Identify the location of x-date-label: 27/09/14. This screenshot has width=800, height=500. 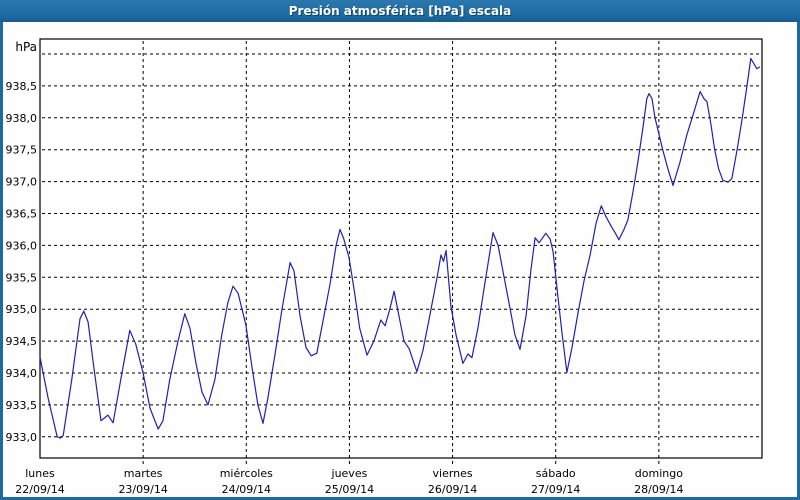
(555, 489).